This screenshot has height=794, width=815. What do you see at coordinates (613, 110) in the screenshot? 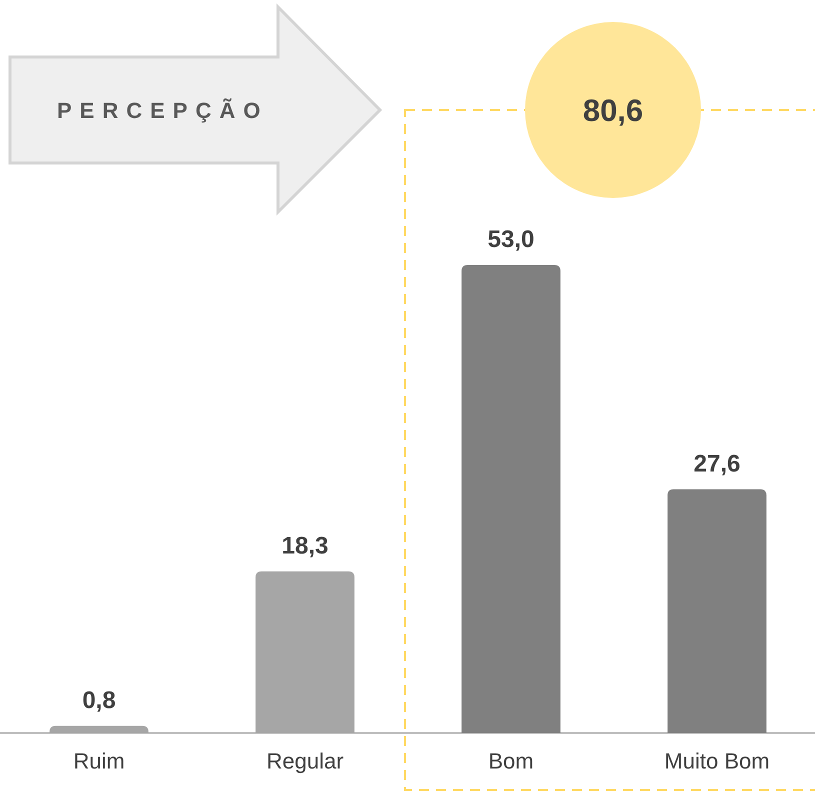
I see `text: 80,6` at bounding box center [613, 110].